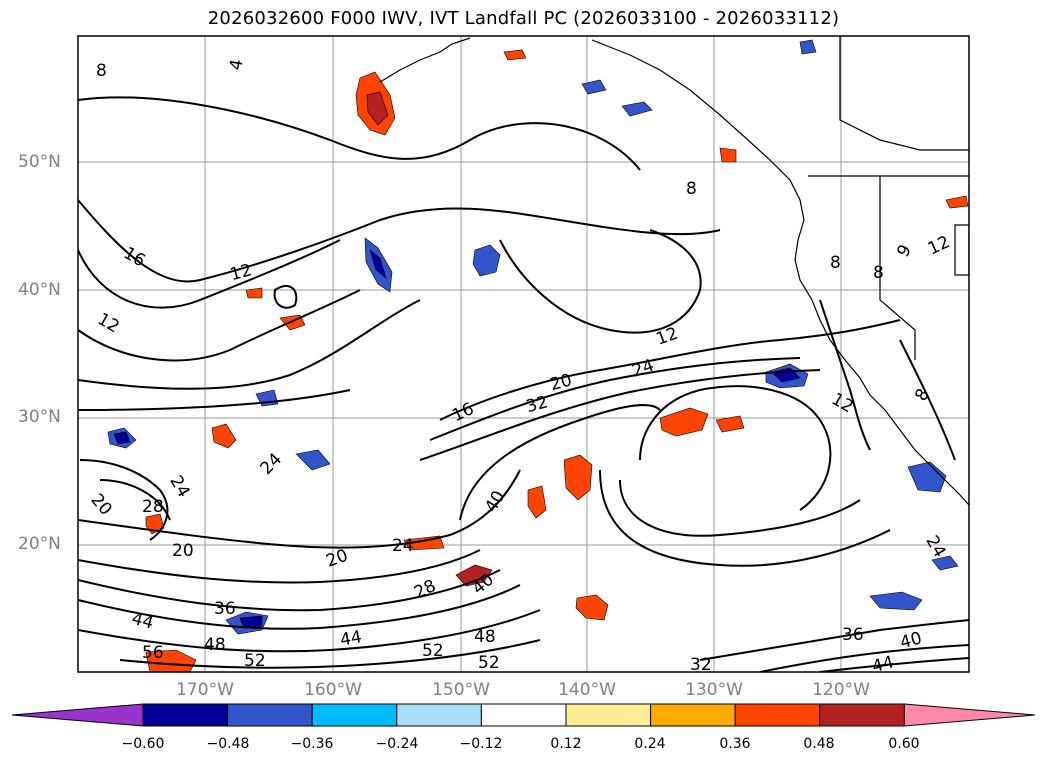  What do you see at coordinates (143, 744) in the screenshot?
I see `colorbar-tick-label: −0.60` at bounding box center [143, 744].